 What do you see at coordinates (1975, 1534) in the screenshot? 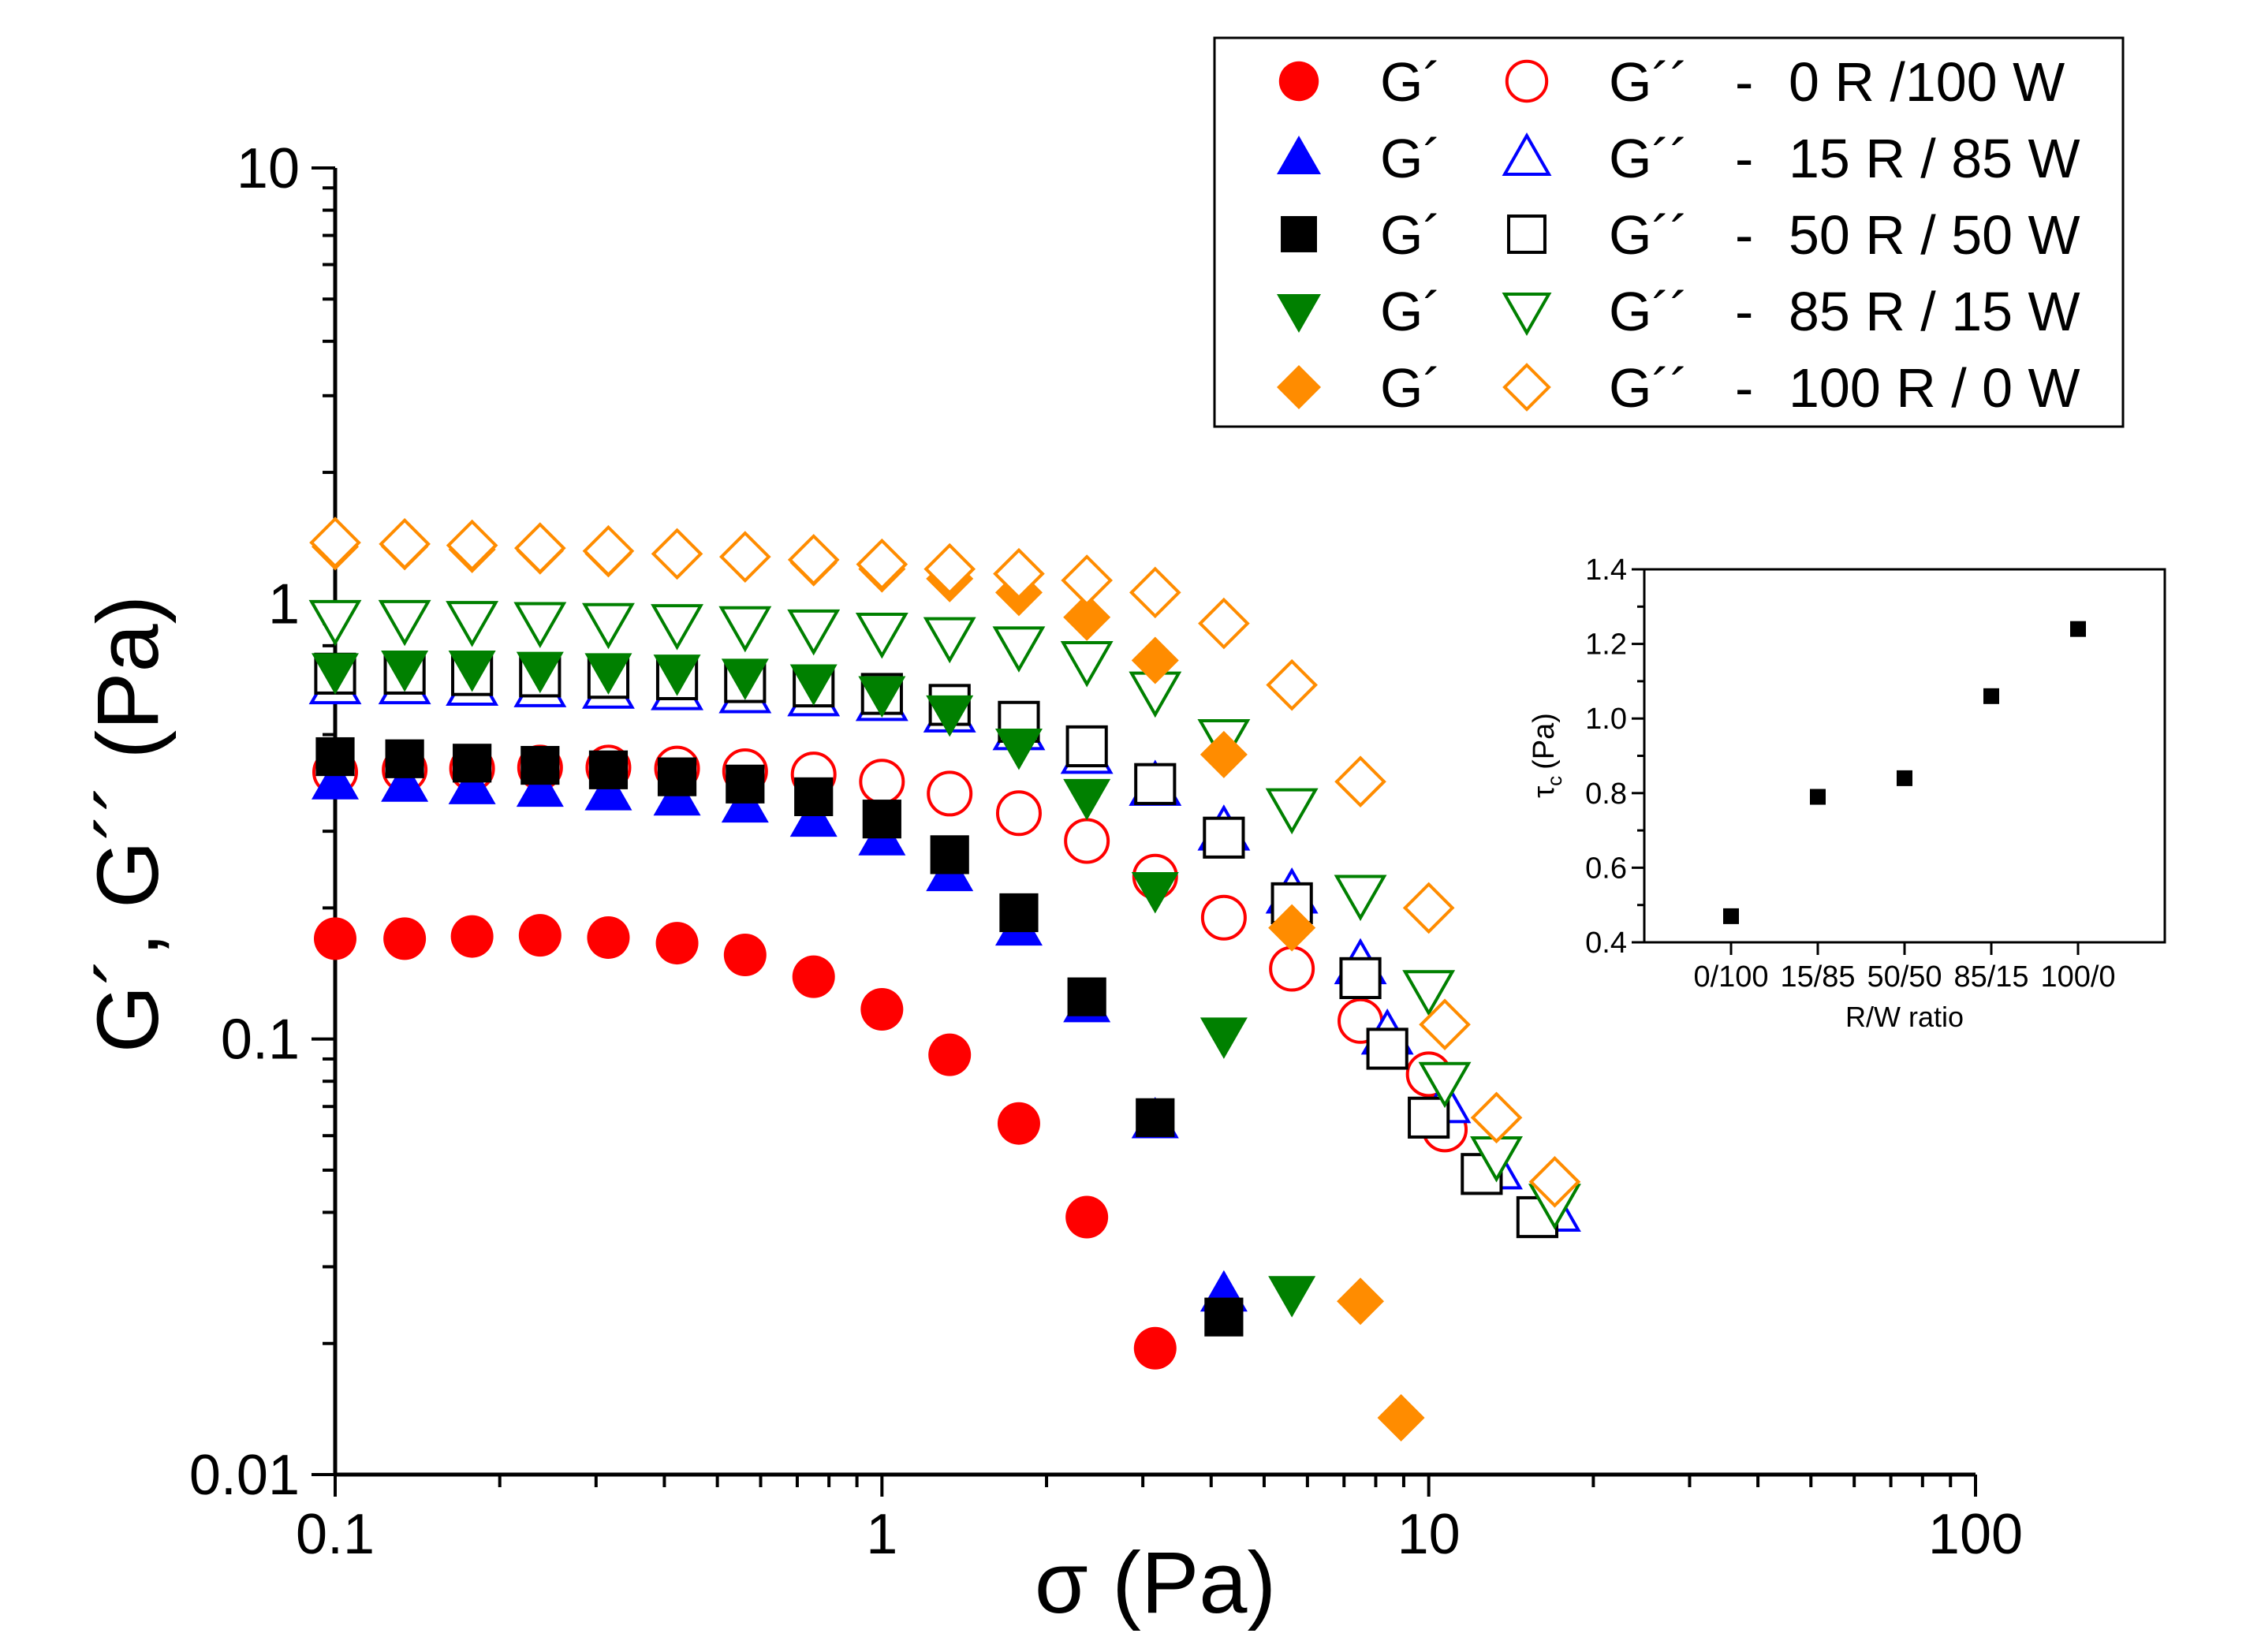
I see `x-tick-label: 100` at bounding box center [1975, 1534].